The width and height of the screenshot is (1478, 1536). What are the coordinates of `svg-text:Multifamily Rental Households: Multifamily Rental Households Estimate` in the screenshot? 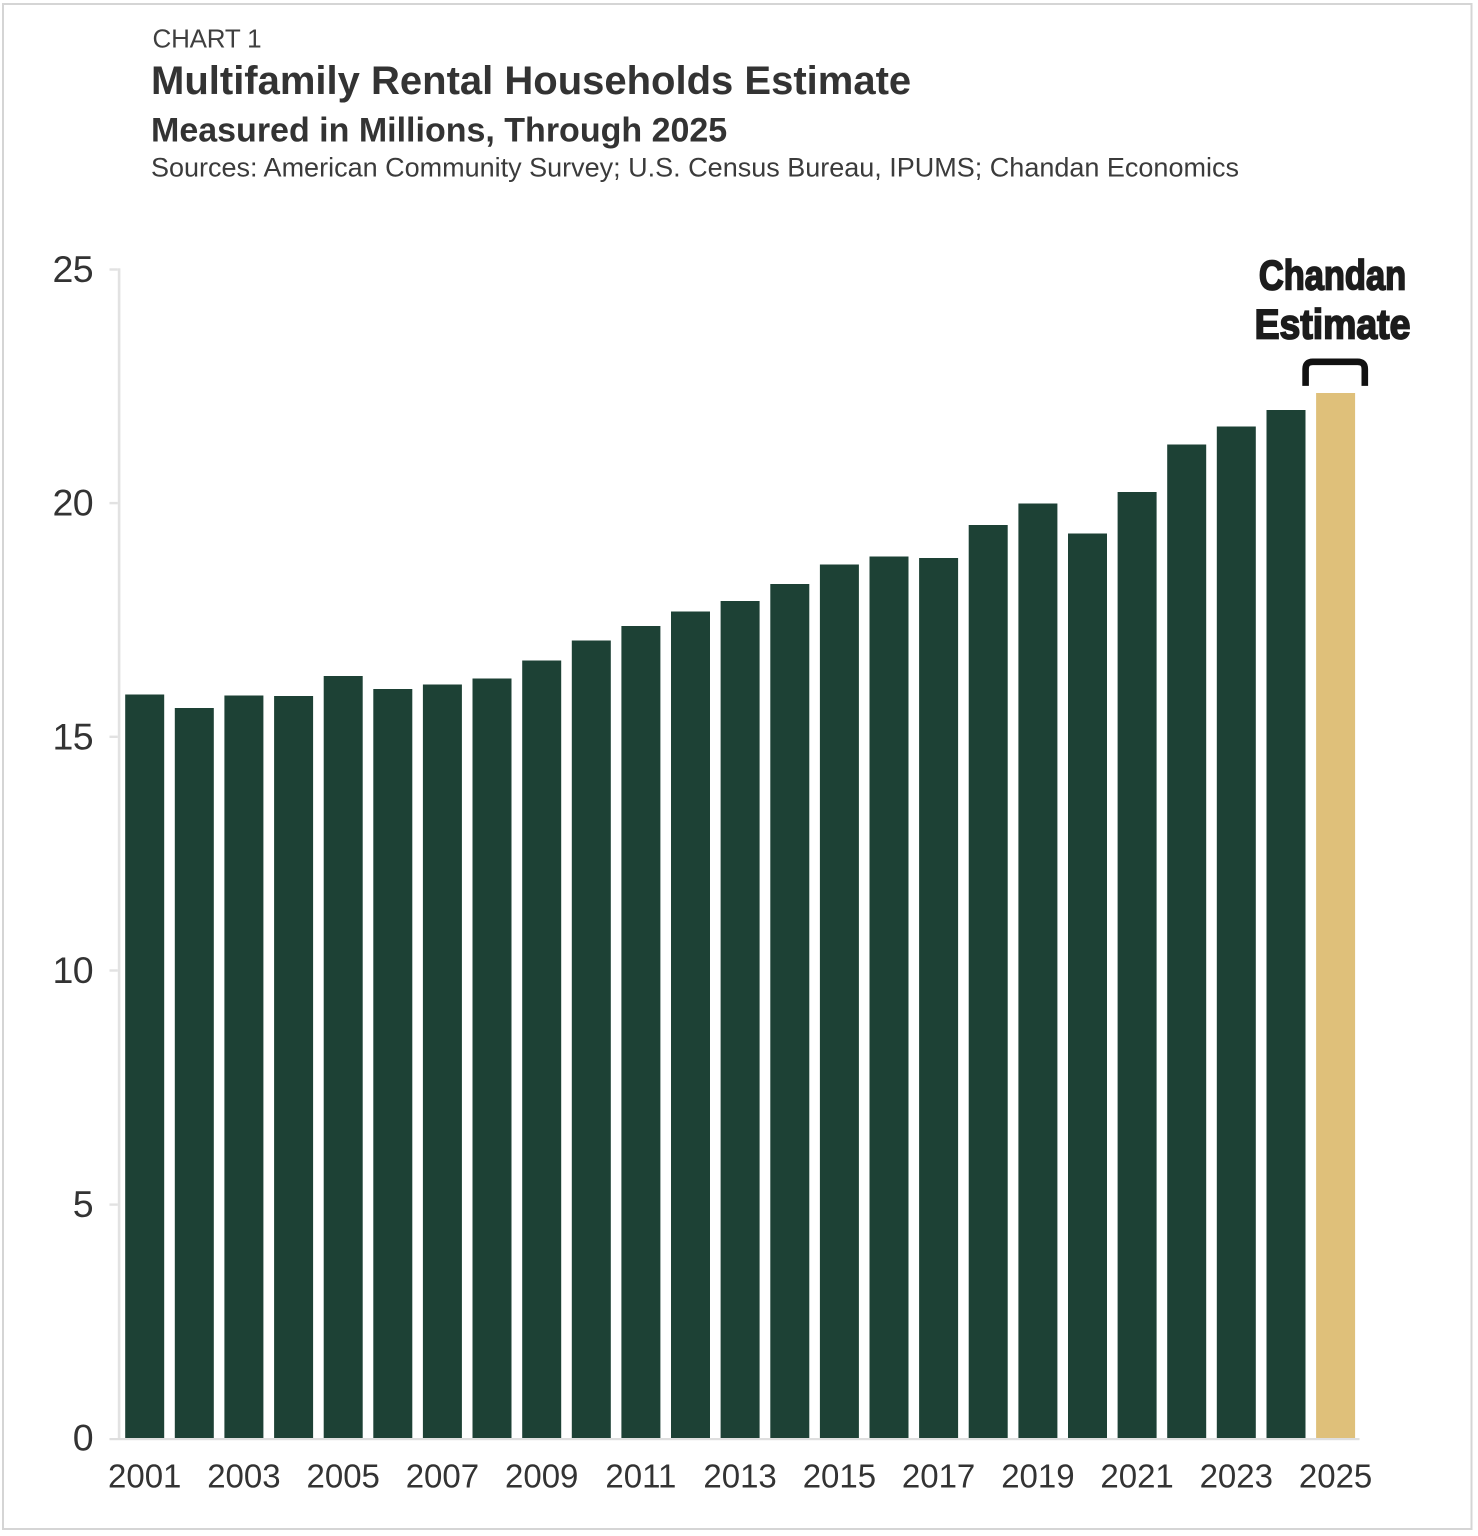 It's located at (531, 81).